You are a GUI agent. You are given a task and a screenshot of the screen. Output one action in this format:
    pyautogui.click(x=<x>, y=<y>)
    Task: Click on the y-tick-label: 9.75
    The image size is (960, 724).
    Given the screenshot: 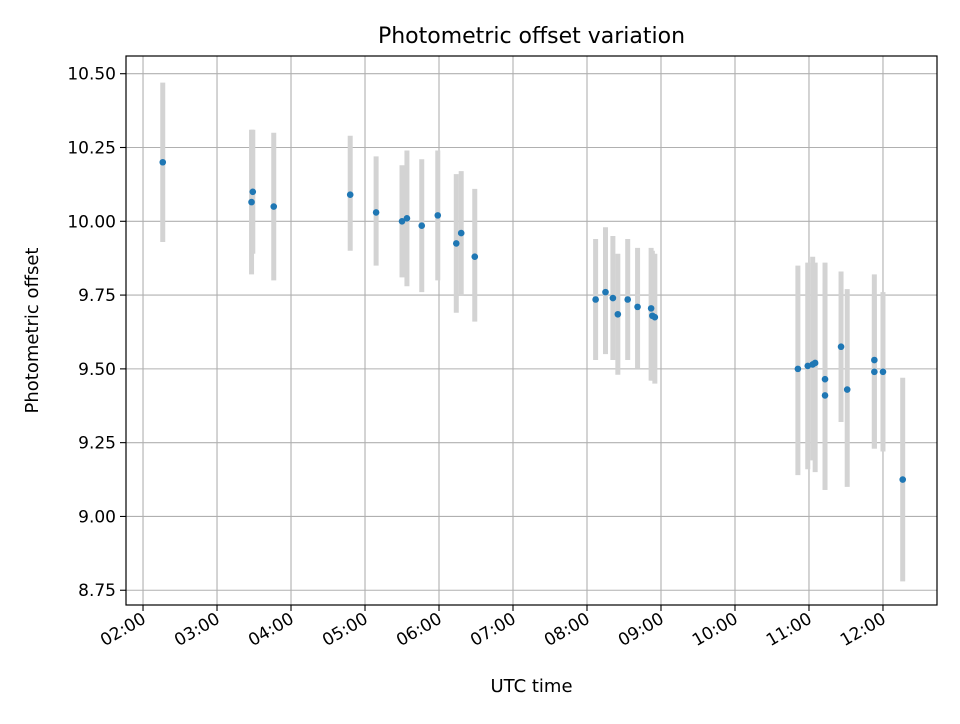 What is the action you would take?
    pyautogui.click(x=97, y=296)
    